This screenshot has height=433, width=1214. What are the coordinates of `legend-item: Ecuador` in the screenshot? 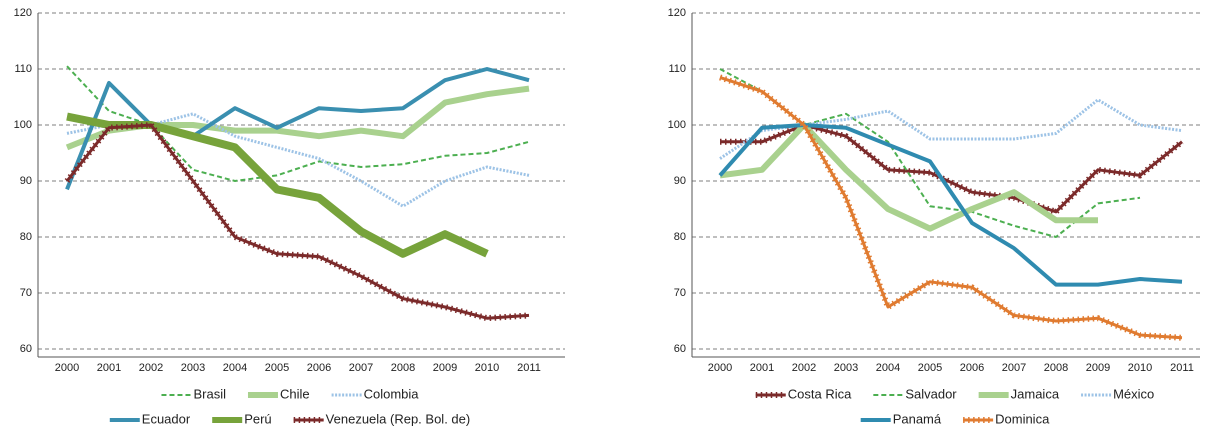 It's located at (150, 418).